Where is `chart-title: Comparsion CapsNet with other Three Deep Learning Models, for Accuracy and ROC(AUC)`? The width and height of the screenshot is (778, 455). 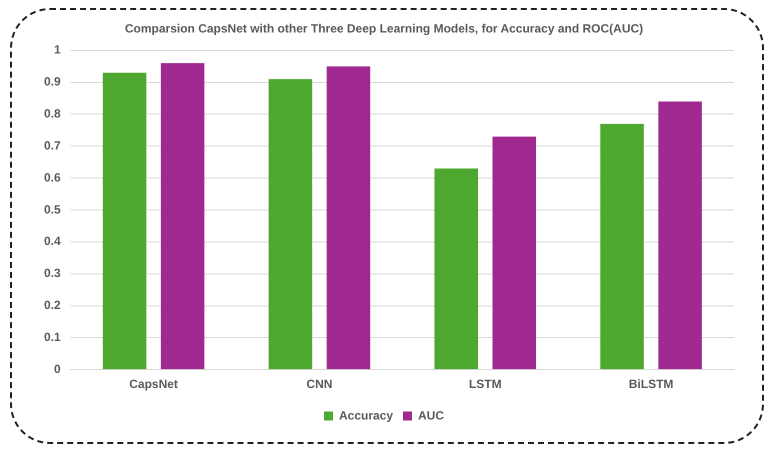 chart-title: Comparsion CapsNet with other Three Deep Learning Models, for Accuracy and ROC(AUC) is located at coordinates (384, 29).